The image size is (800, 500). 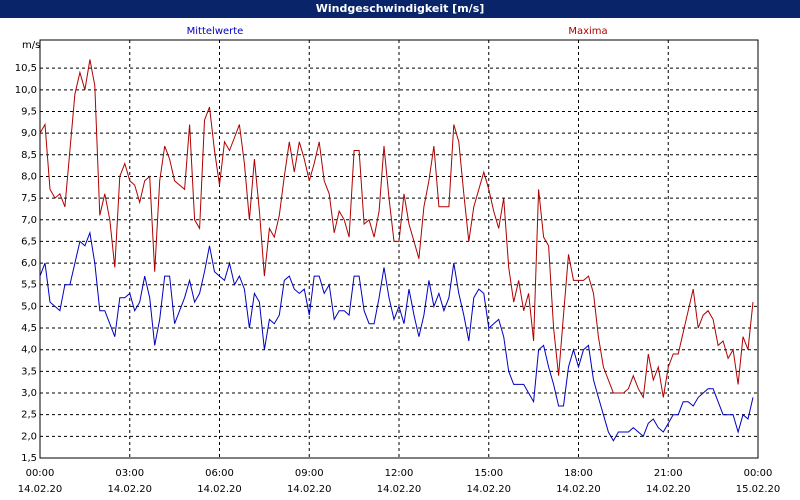 What do you see at coordinates (29, 198) in the screenshot?
I see `y-tick-label: 7,5` at bounding box center [29, 198].